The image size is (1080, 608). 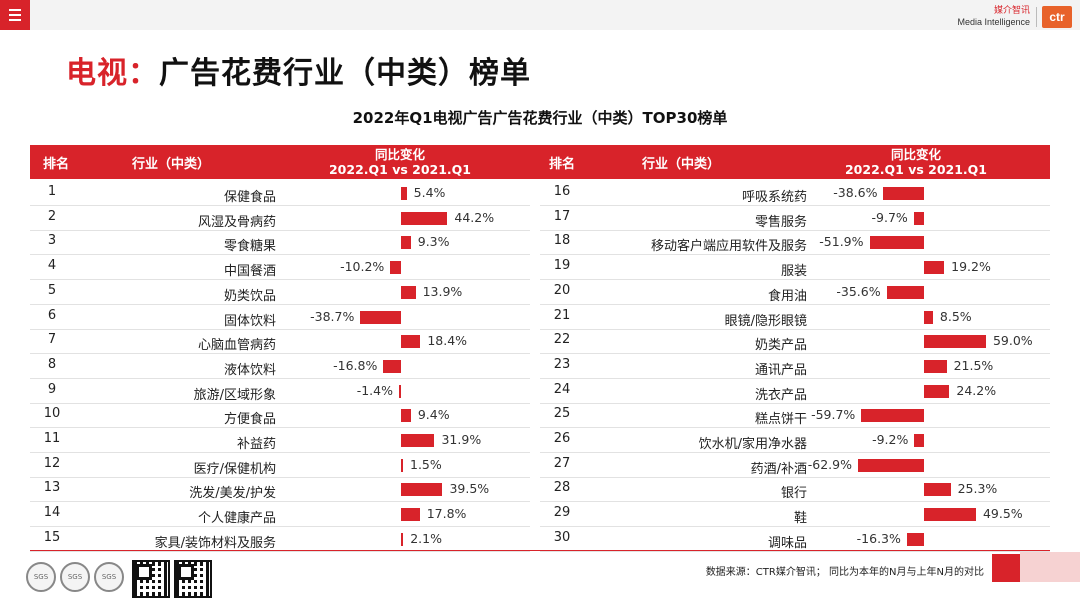 What do you see at coordinates (890, 439) in the screenshot?
I see `change-value-label: -9.2%` at bounding box center [890, 439].